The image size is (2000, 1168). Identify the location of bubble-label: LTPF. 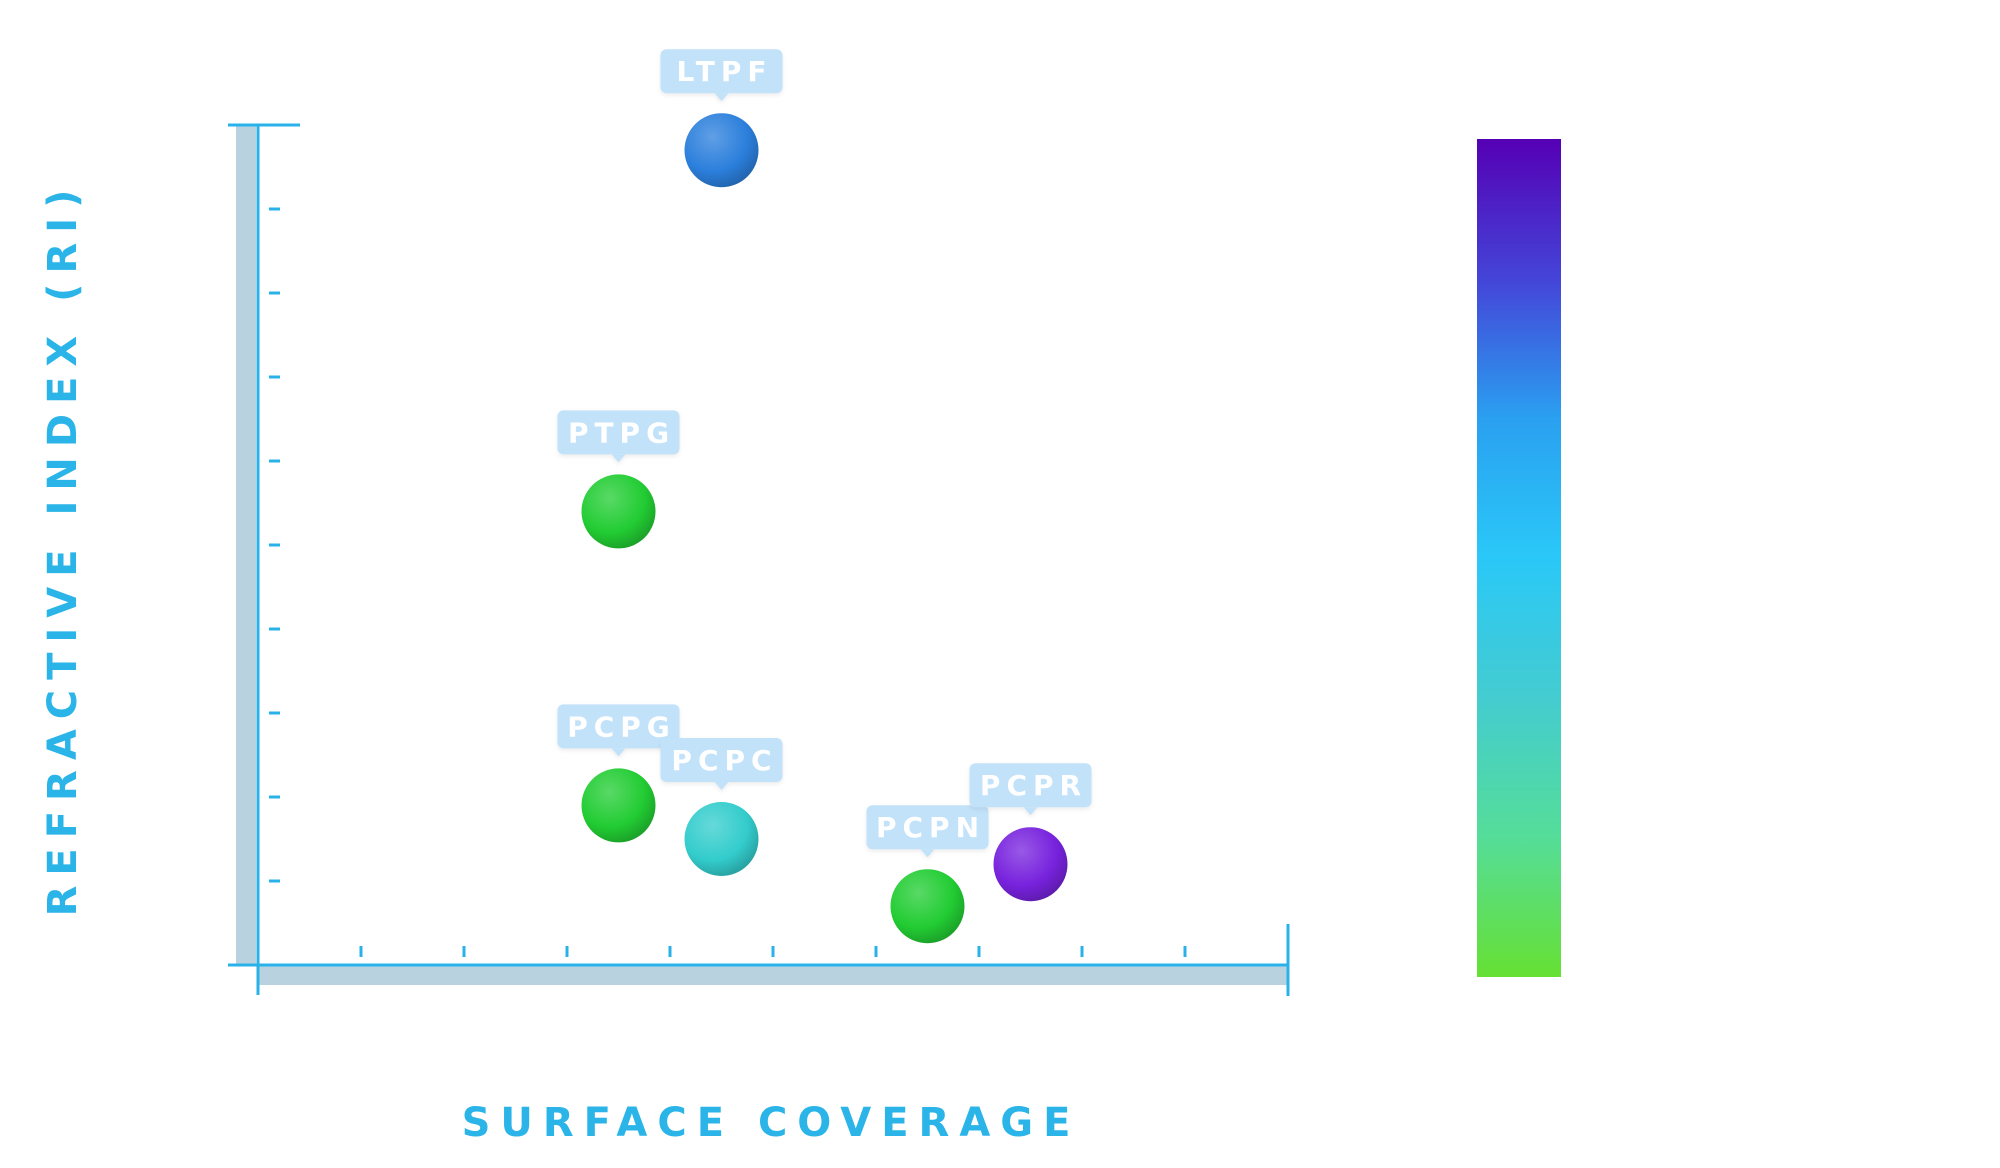
(721, 75).